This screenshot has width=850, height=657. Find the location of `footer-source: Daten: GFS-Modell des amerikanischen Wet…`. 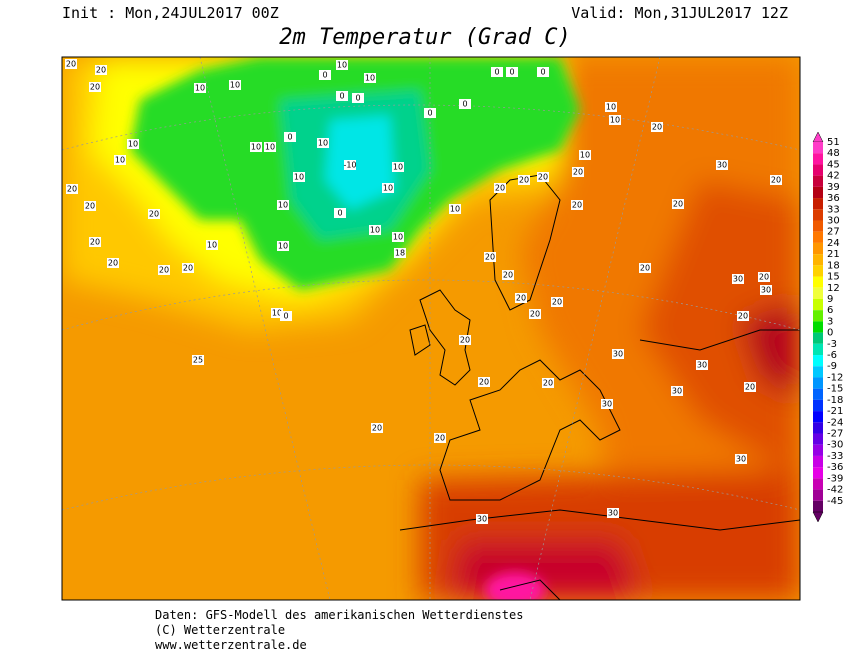

footer-source: Daten: GFS-Modell des amerikanischen Wet… is located at coordinates (339, 615).